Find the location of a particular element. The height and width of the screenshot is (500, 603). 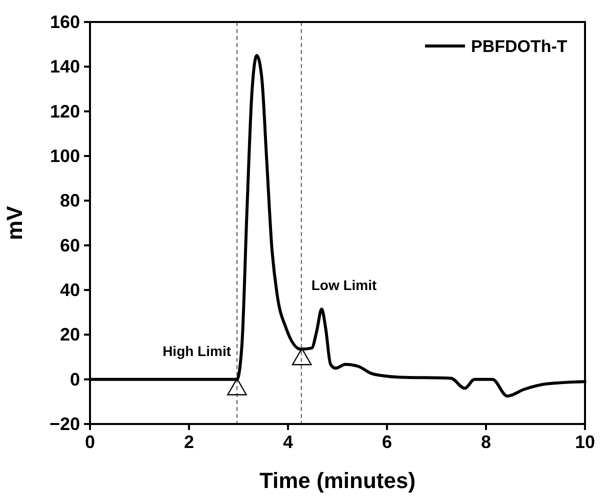

y-tick-label: −20 is located at coordinates (64, 424).